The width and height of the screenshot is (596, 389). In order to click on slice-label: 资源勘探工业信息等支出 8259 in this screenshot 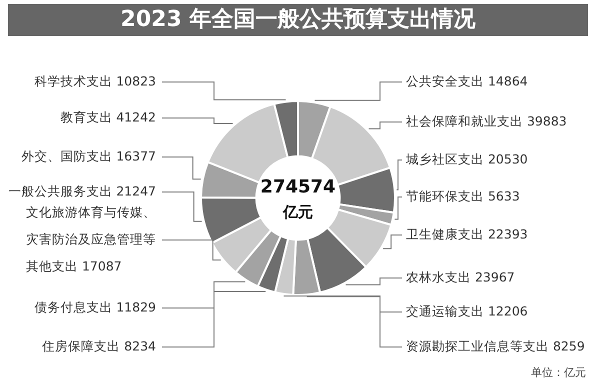, I will do `click(495, 346)`.